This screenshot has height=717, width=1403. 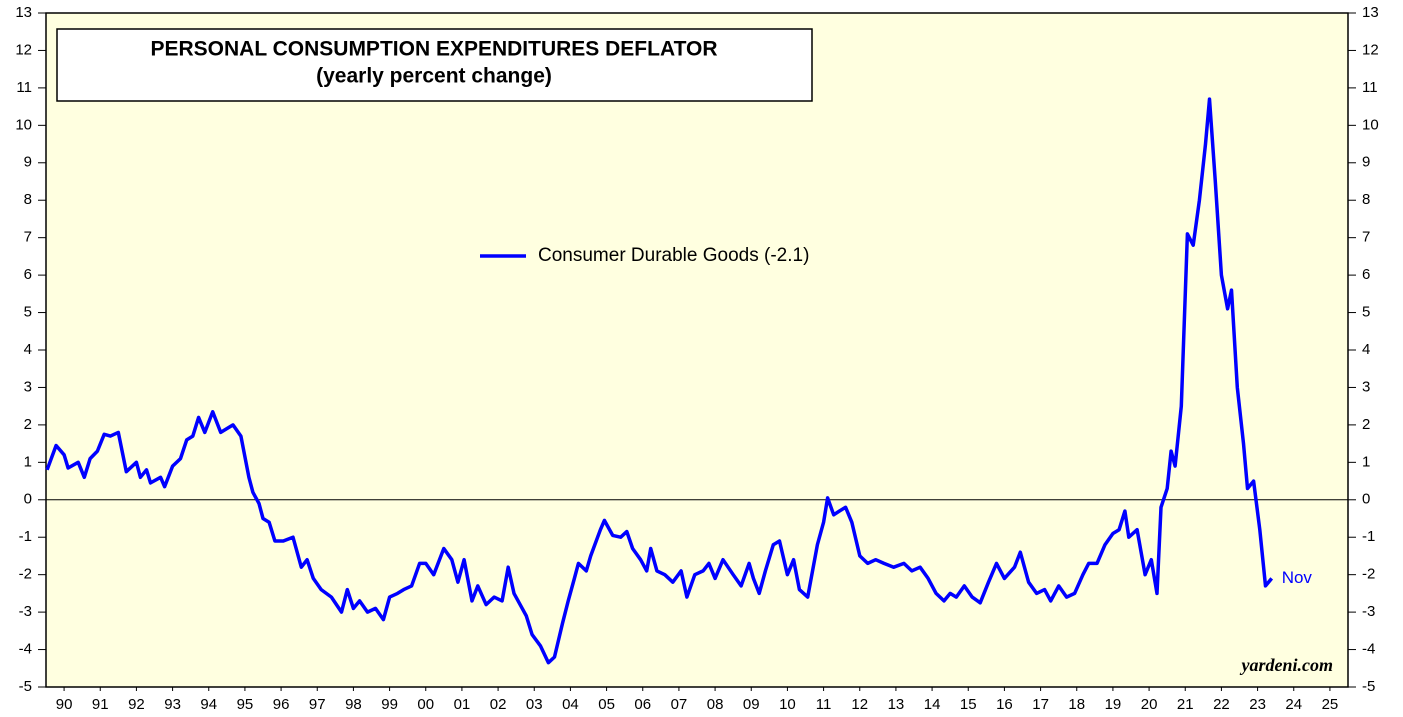 I want to click on y2-tick-label: 13, so click(x=1370, y=12).